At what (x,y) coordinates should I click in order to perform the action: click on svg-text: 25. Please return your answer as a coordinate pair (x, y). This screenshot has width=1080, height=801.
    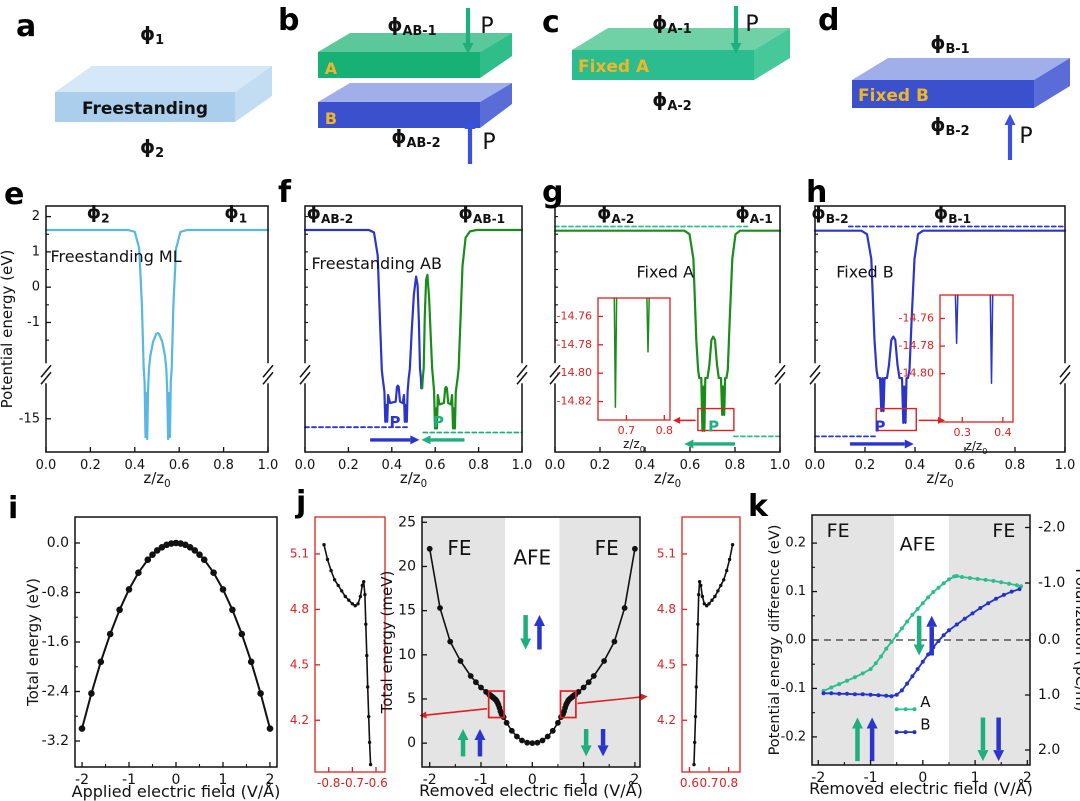
    Looking at the image, I should click on (407, 522).